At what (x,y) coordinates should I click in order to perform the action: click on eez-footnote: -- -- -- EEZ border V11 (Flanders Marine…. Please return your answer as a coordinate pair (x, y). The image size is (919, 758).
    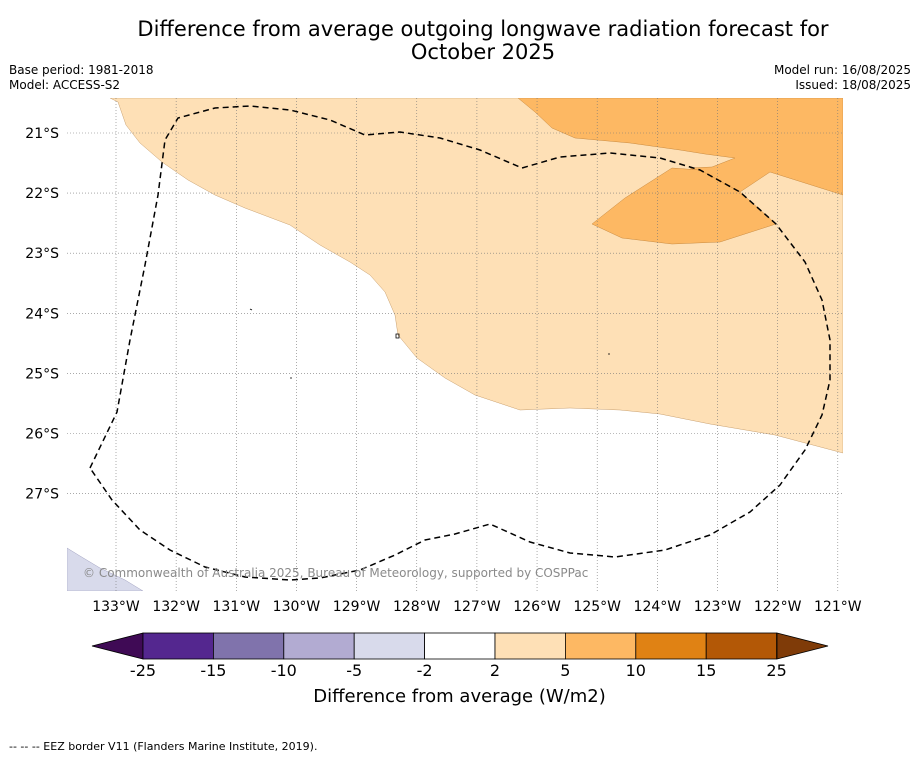
    Looking at the image, I should click on (163, 746).